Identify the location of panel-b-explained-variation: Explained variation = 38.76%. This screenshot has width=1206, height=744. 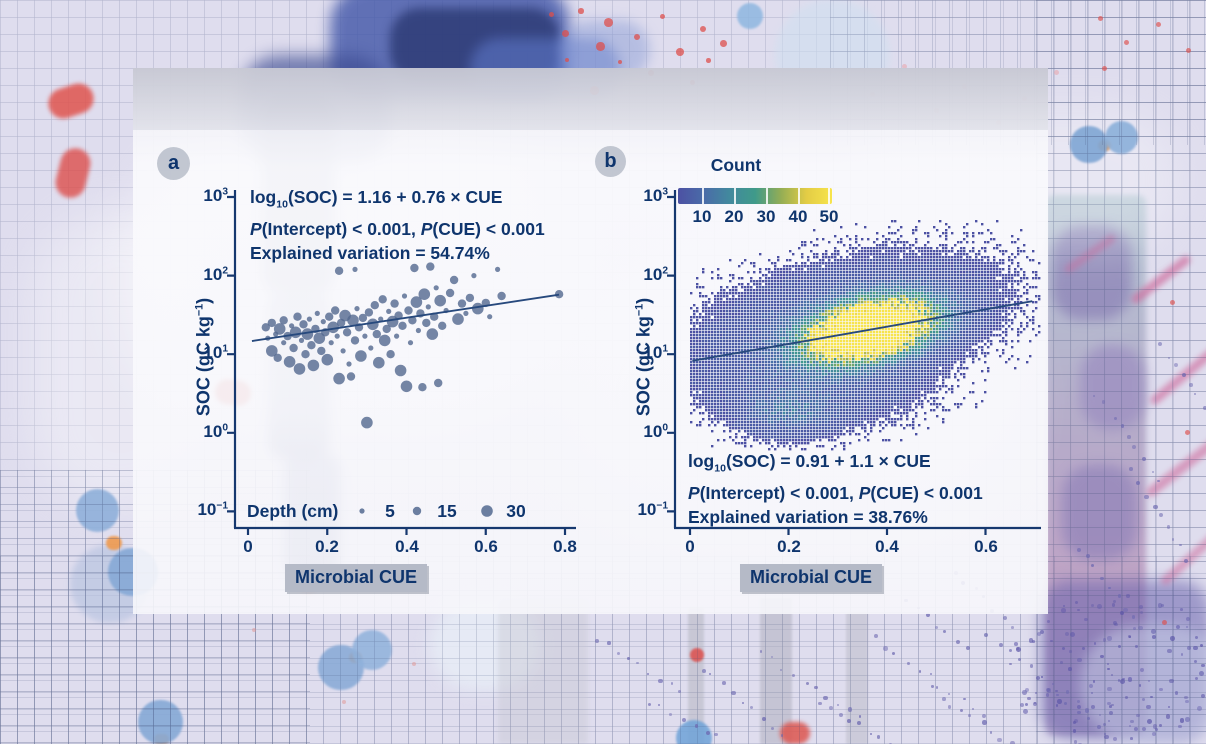
(808, 516).